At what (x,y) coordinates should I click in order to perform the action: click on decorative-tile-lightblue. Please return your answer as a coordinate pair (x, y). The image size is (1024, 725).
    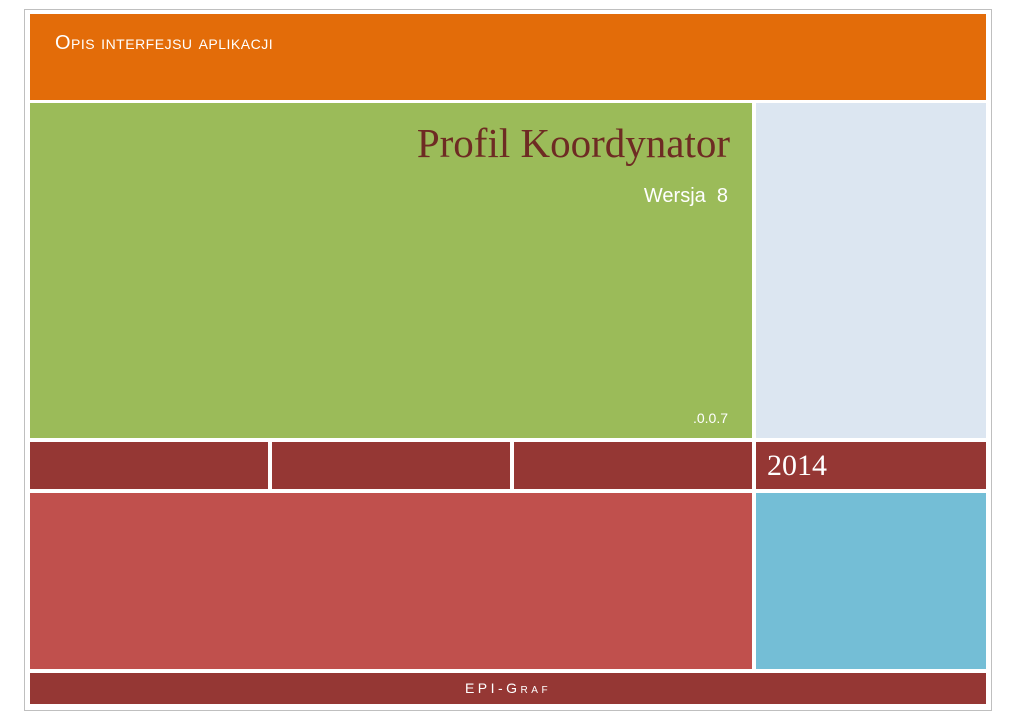
    Looking at the image, I should click on (871, 270).